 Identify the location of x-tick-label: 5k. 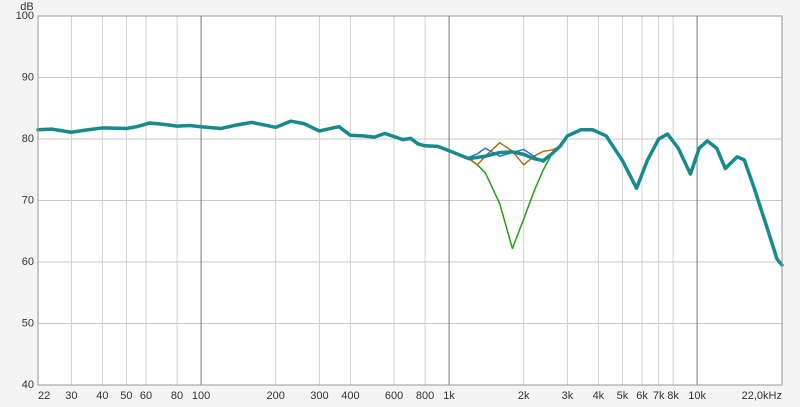
(623, 396).